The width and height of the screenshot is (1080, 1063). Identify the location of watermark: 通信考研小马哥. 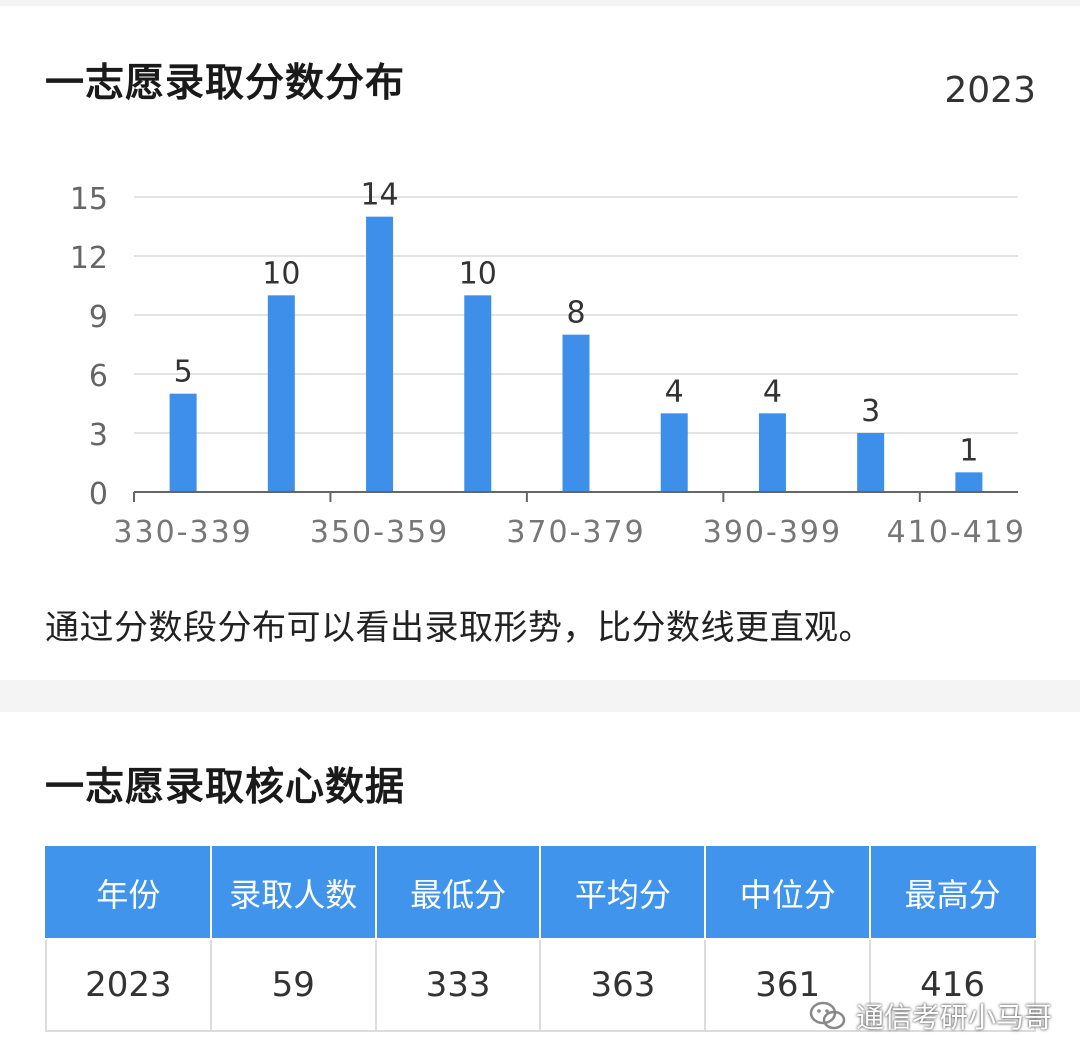
(930, 1016).